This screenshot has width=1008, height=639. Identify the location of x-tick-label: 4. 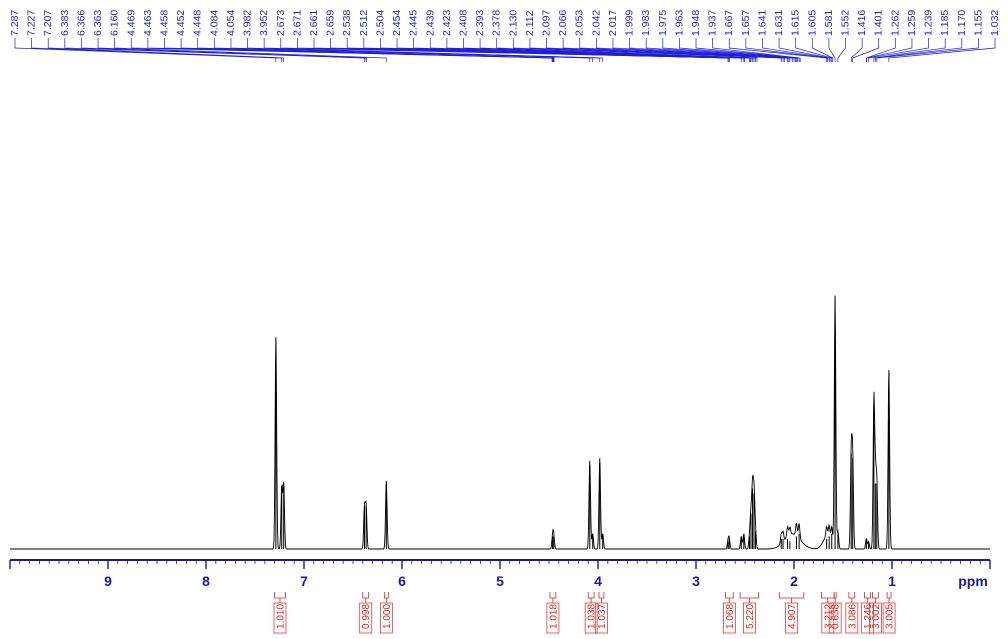
(598, 581).